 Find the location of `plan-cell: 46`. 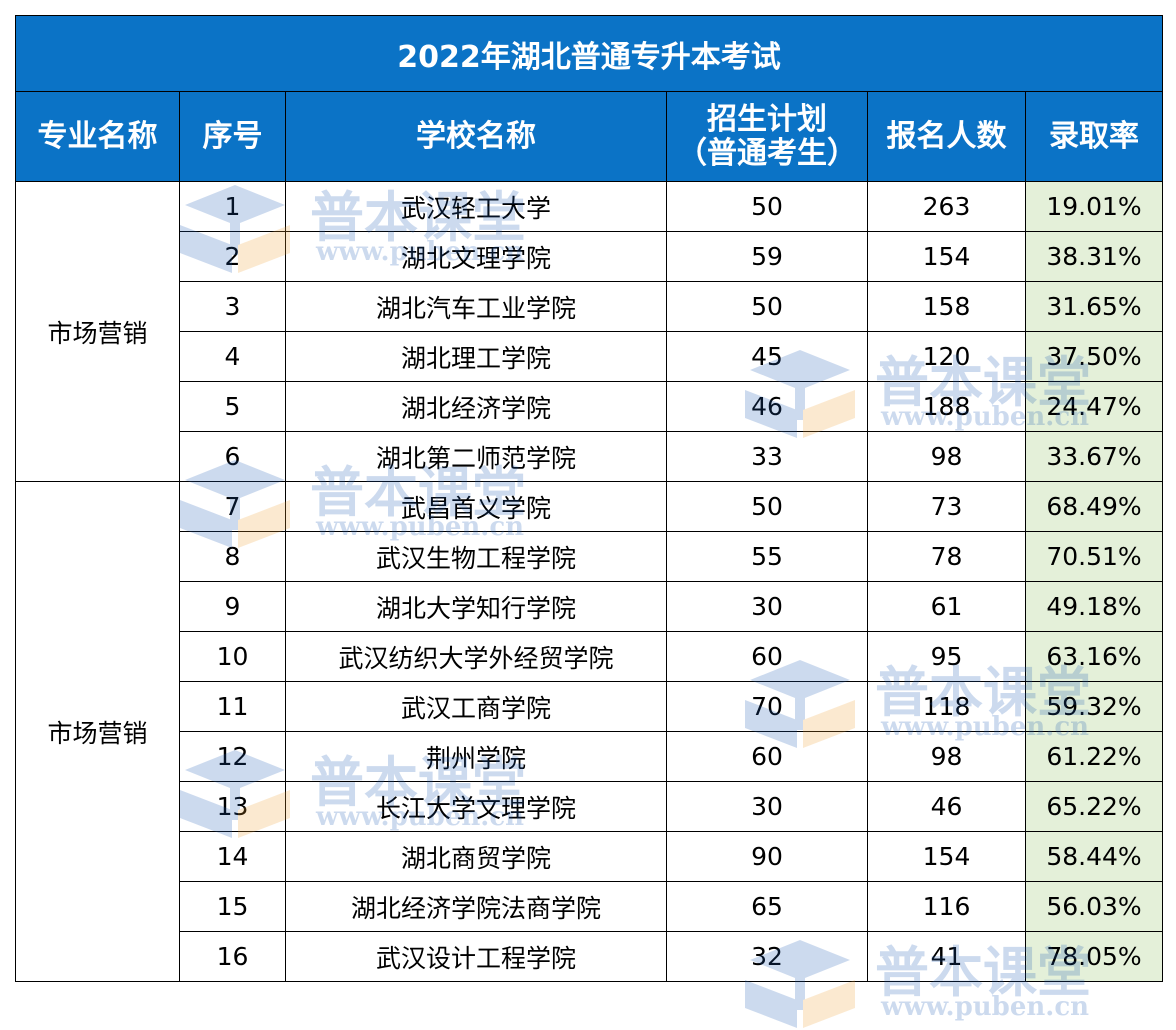

plan-cell: 46 is located at coordinates (767, 406).